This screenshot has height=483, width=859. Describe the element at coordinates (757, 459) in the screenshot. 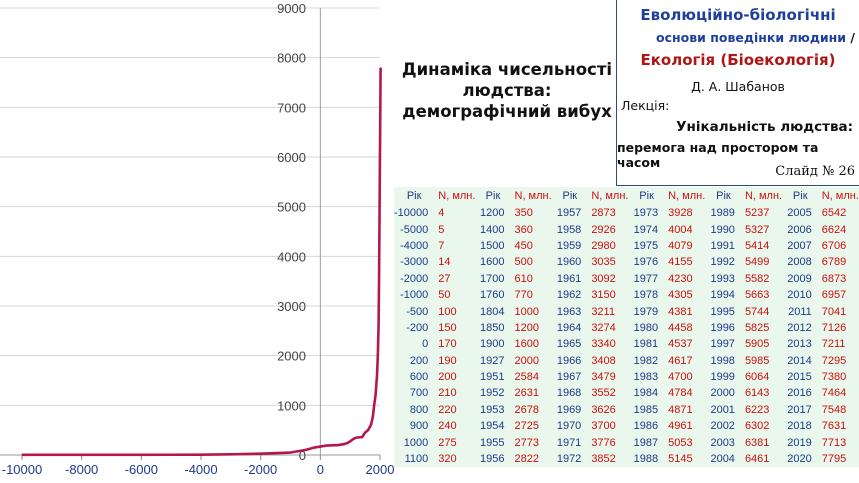

I see `population-cell: 6461` at that location.